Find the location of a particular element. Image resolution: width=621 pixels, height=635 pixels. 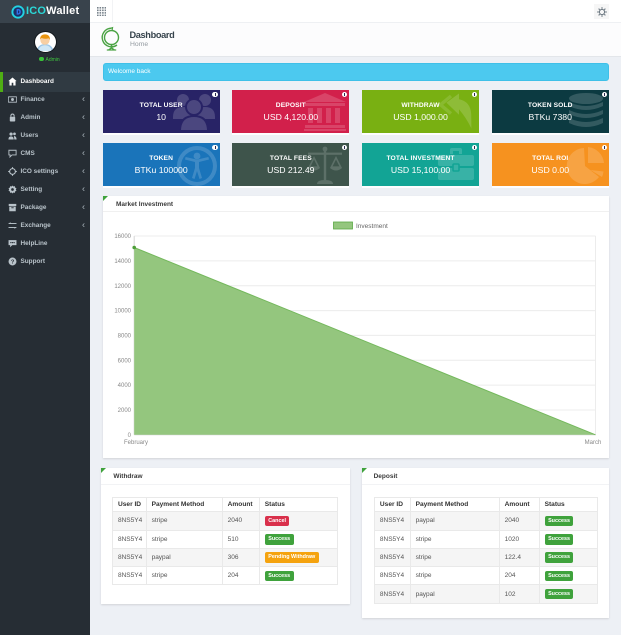

svg-text: 14000 is located at coordinates (122, 262).